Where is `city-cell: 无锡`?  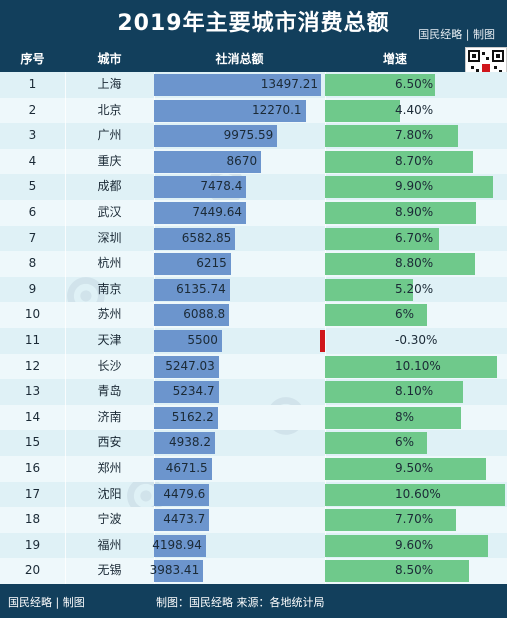
city-cell: 无锡 is located at coordinates (109, 570).